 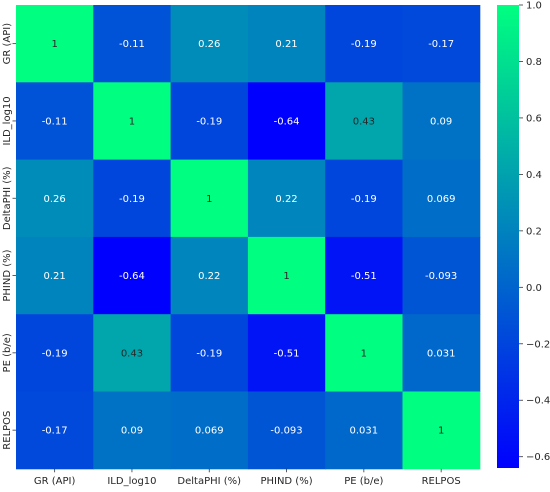 I want to click on colorbar-tick-label: 0.8, so click(x=534, y=62).